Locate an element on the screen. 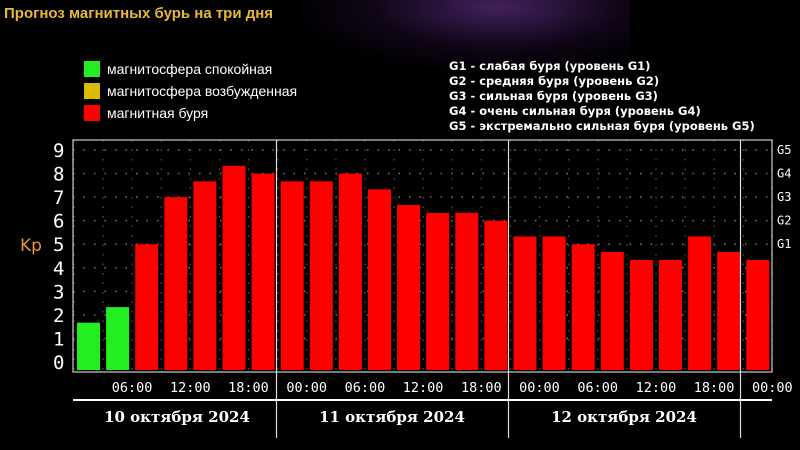 The image size is (800, 450). legend-swatch-excited is located at coordinates (92, 91).